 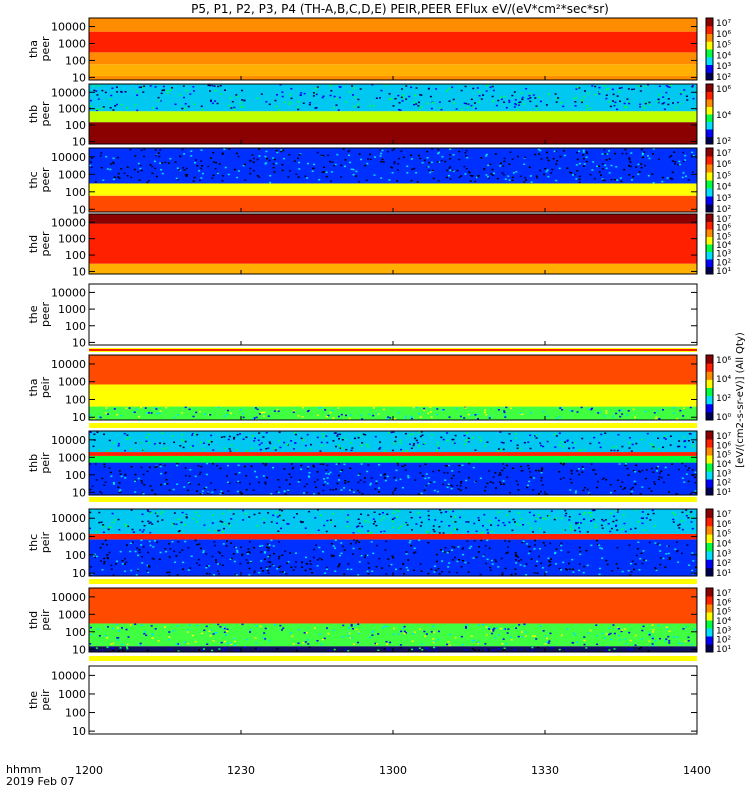 I want to click on separator-stripe, so click(x=393, y=581).